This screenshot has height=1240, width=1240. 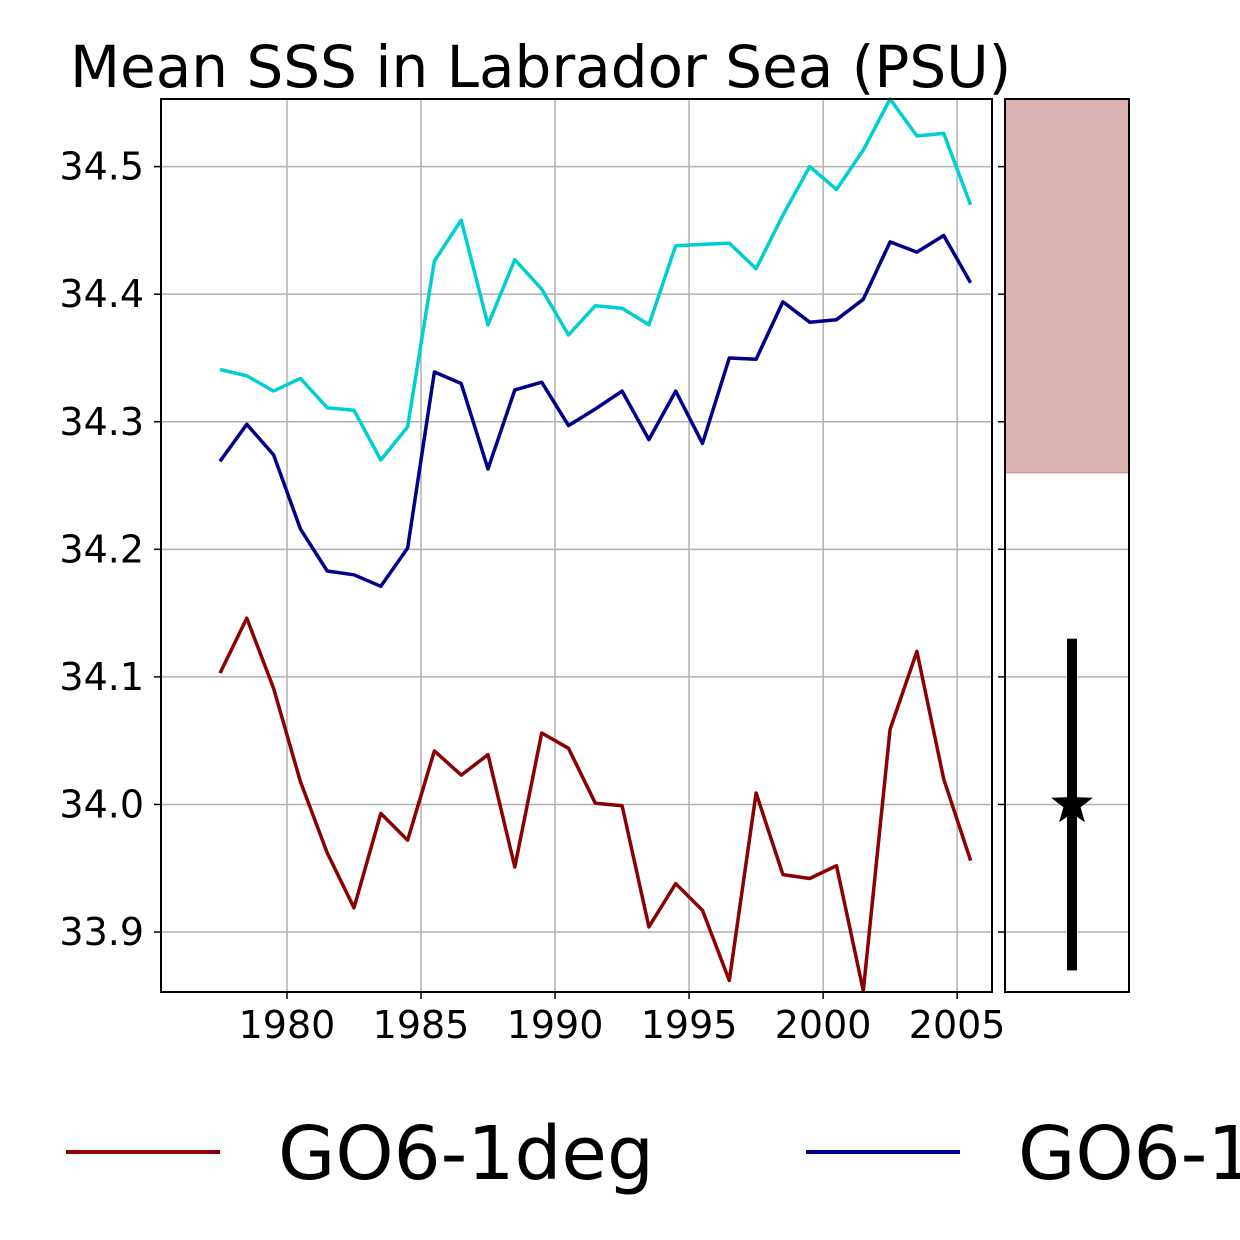 What do you see at coordinates (540, 67) in the screenshot?
I see `chart-title: Mean SSS in Labrador Sea (PSU)` at bounding box center [540, 67].